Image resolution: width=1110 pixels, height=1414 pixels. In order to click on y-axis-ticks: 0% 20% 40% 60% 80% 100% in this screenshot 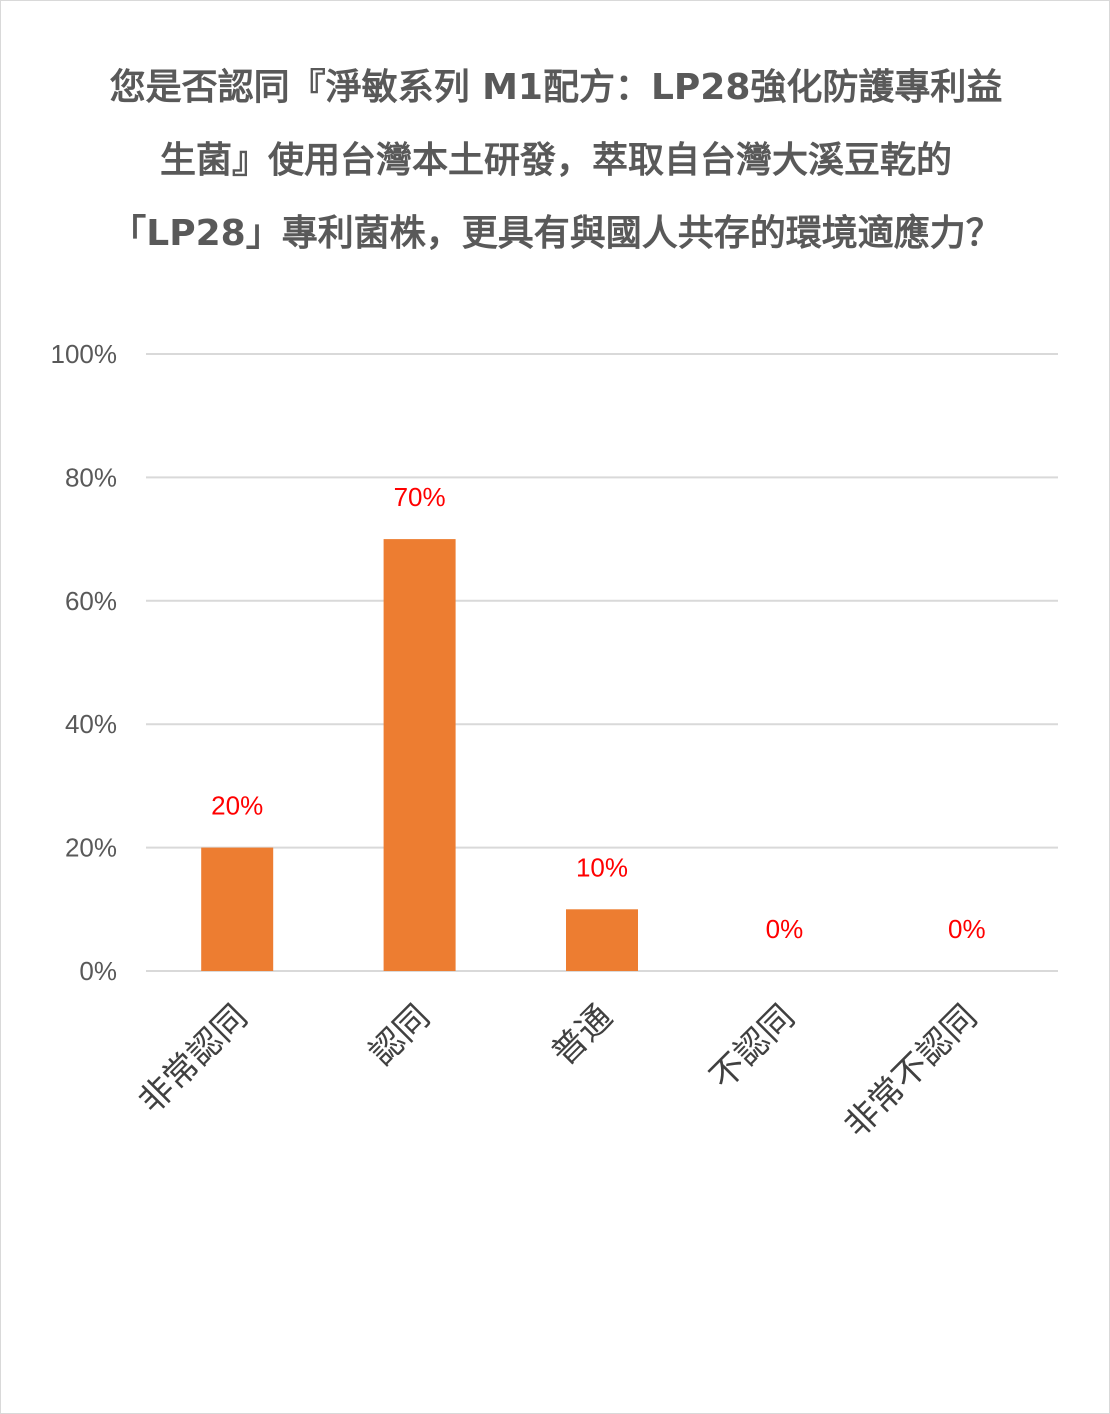, I will do `click(84, 662)`.